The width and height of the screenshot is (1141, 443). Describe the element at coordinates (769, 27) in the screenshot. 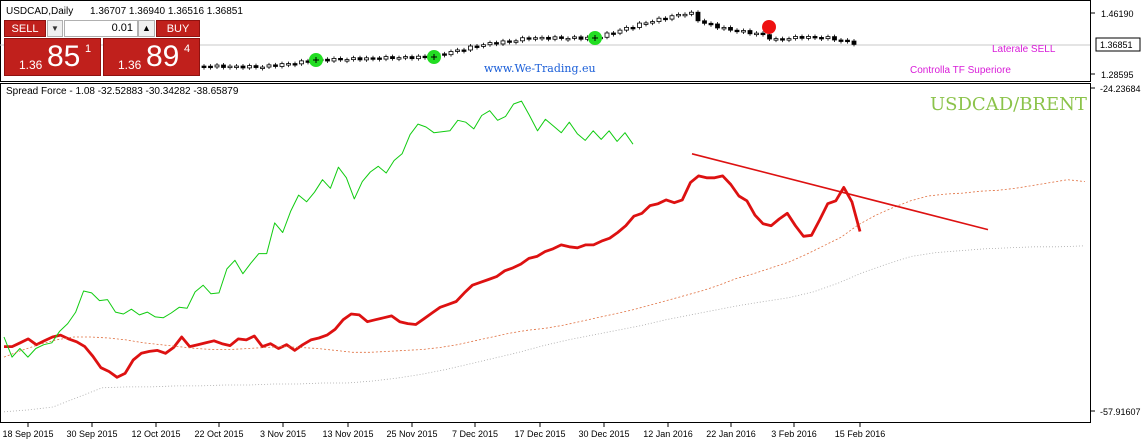

I see `signal-marker-red` at that location.